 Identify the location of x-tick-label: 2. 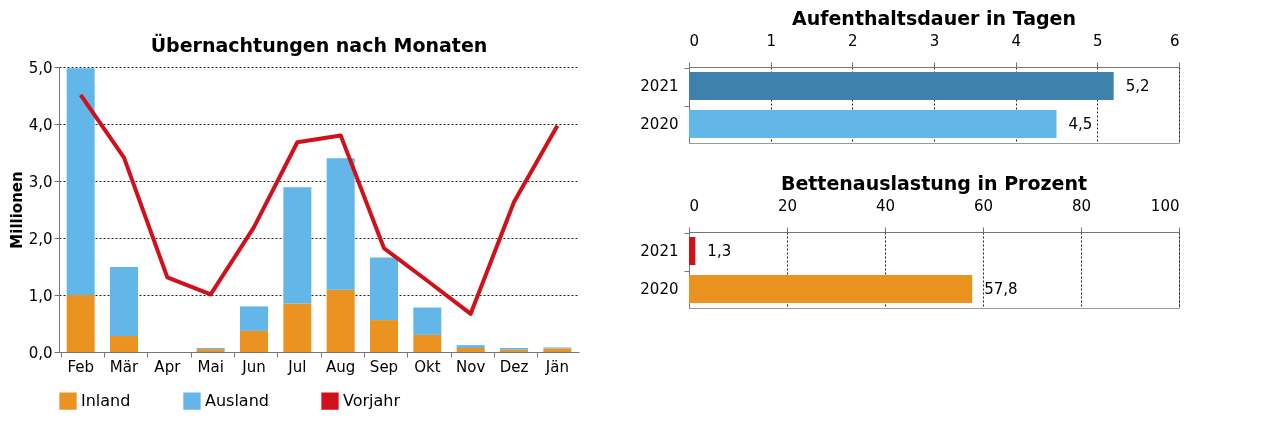
(853, 40).